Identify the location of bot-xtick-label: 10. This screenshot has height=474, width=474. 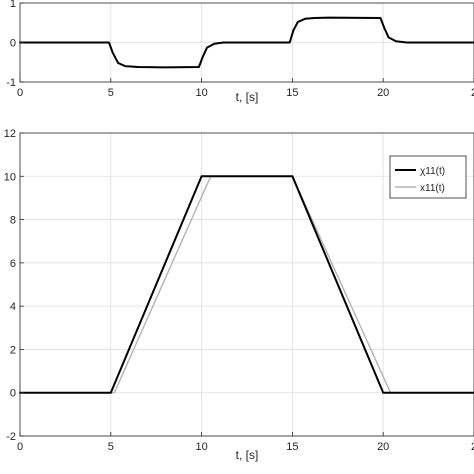
(201, 447).